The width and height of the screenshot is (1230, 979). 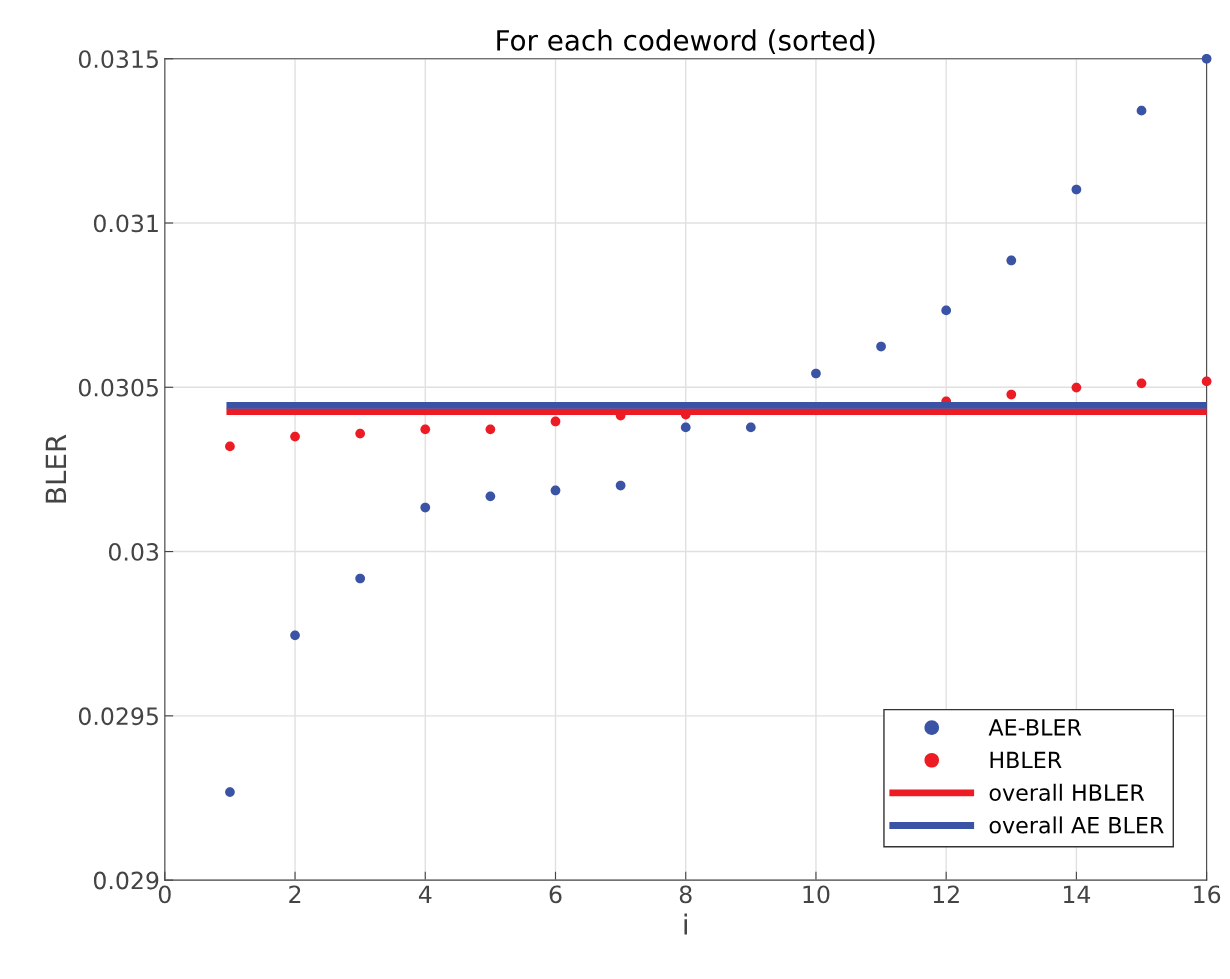 I want to click on x-tick-label: 14, so click(x=1077, y=894).